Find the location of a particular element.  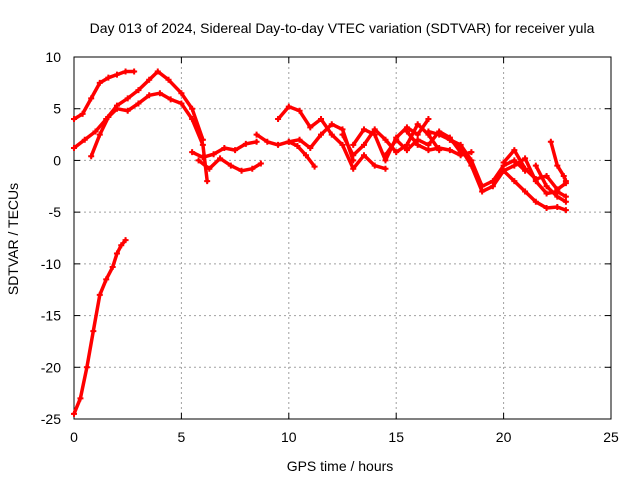

x-tick-label: 20 is located at coordinates (504, 437).